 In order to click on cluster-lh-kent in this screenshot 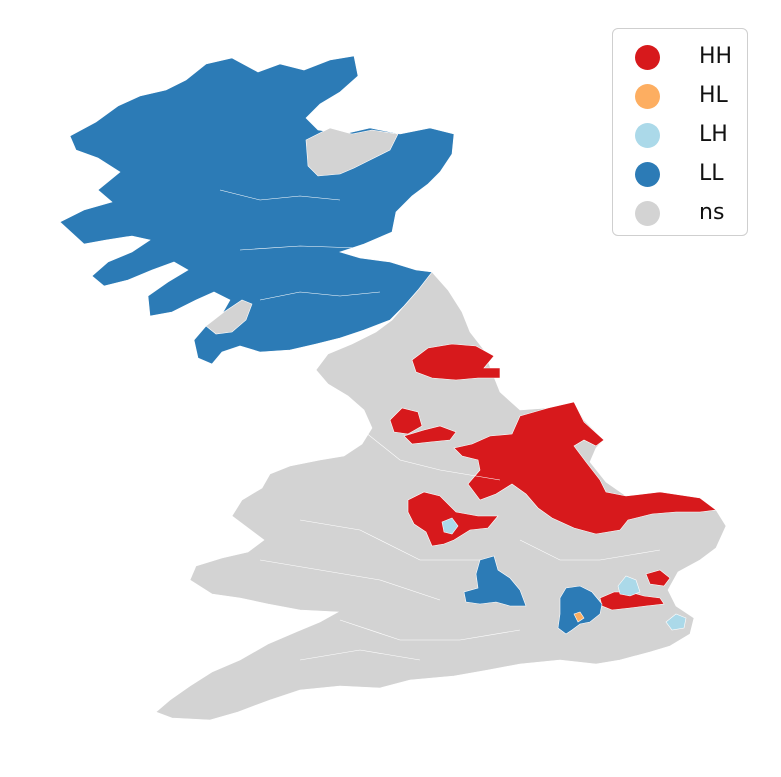, I will do `click(676, 622)`.